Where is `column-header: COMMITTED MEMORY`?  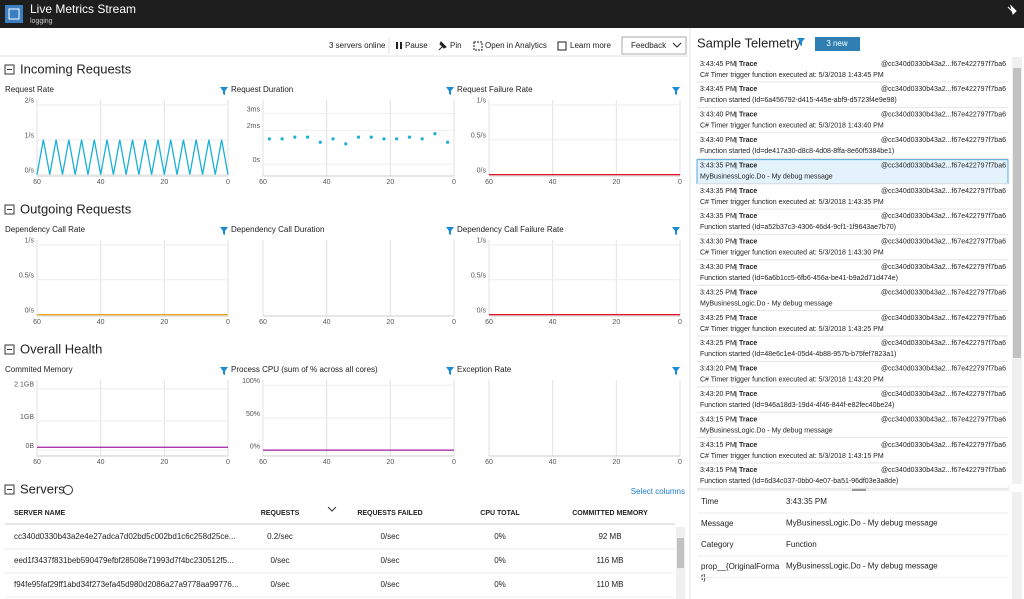
column-header: COMMITTED MEMORY is located at coordinates (610, 513).